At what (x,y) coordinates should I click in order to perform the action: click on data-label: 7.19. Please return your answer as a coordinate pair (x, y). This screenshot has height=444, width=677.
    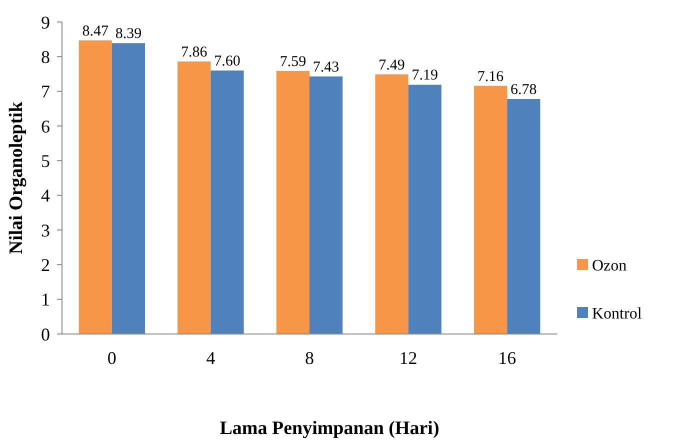
    Looking at the image, I should click on (425, 76).